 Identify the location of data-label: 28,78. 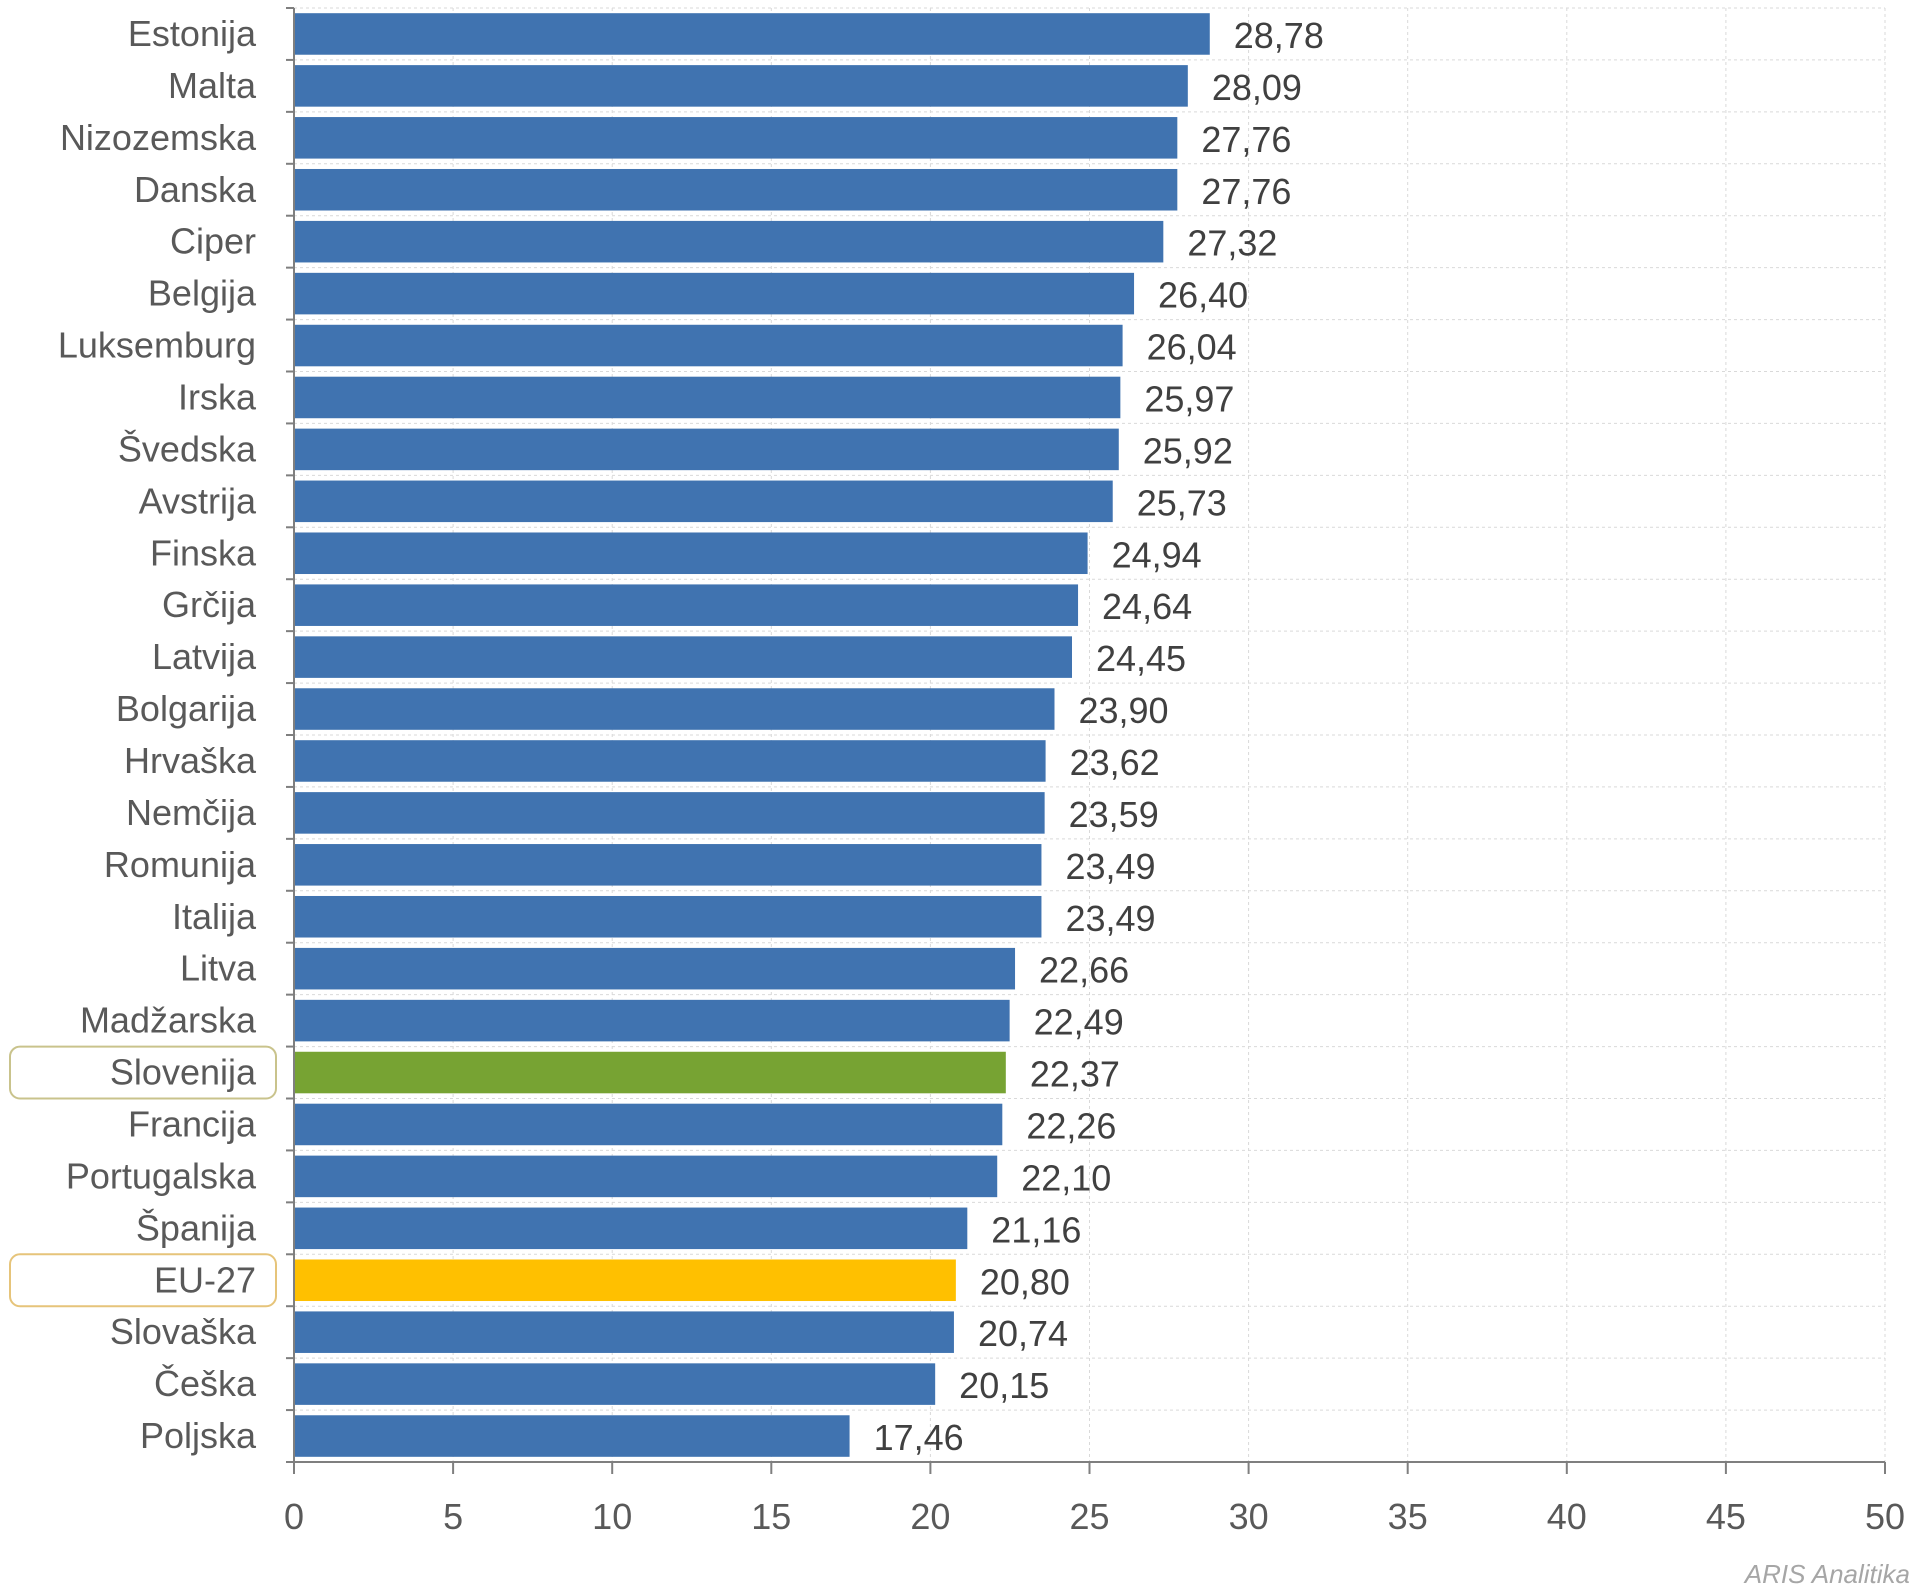
(1279, 35).